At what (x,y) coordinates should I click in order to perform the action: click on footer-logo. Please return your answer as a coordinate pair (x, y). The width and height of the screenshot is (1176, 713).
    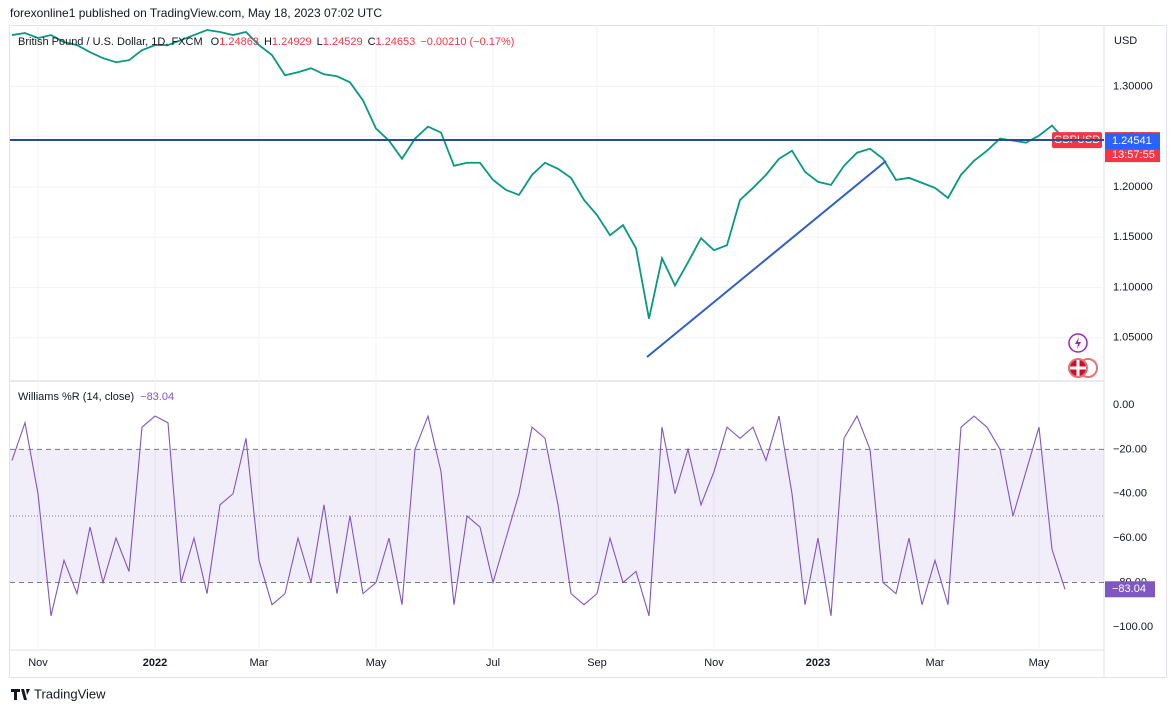
    Looking at the image, I should click on (20, 694).